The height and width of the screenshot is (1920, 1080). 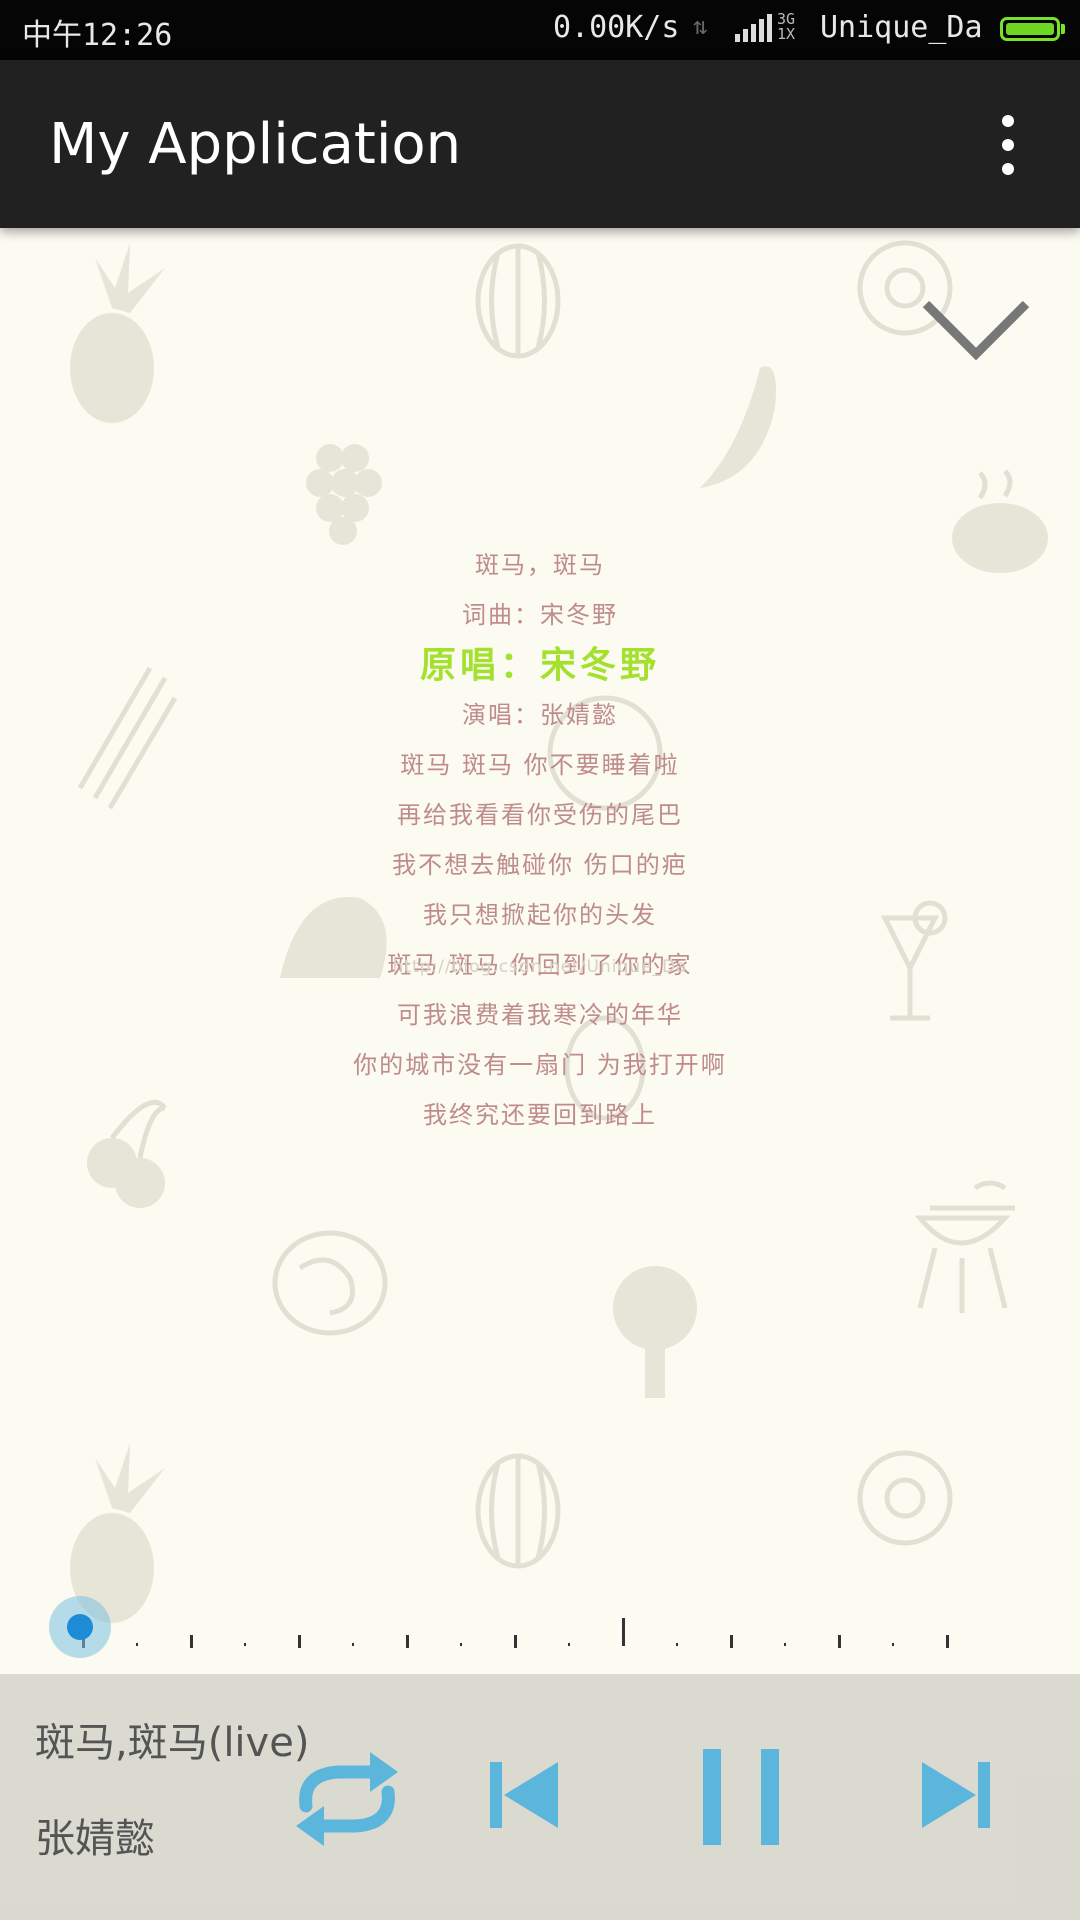 What do you see at coordinates (518, 1511) in the screenshot?
I see `watermelon-doodle-lower` at bounding box center [518, 1511].